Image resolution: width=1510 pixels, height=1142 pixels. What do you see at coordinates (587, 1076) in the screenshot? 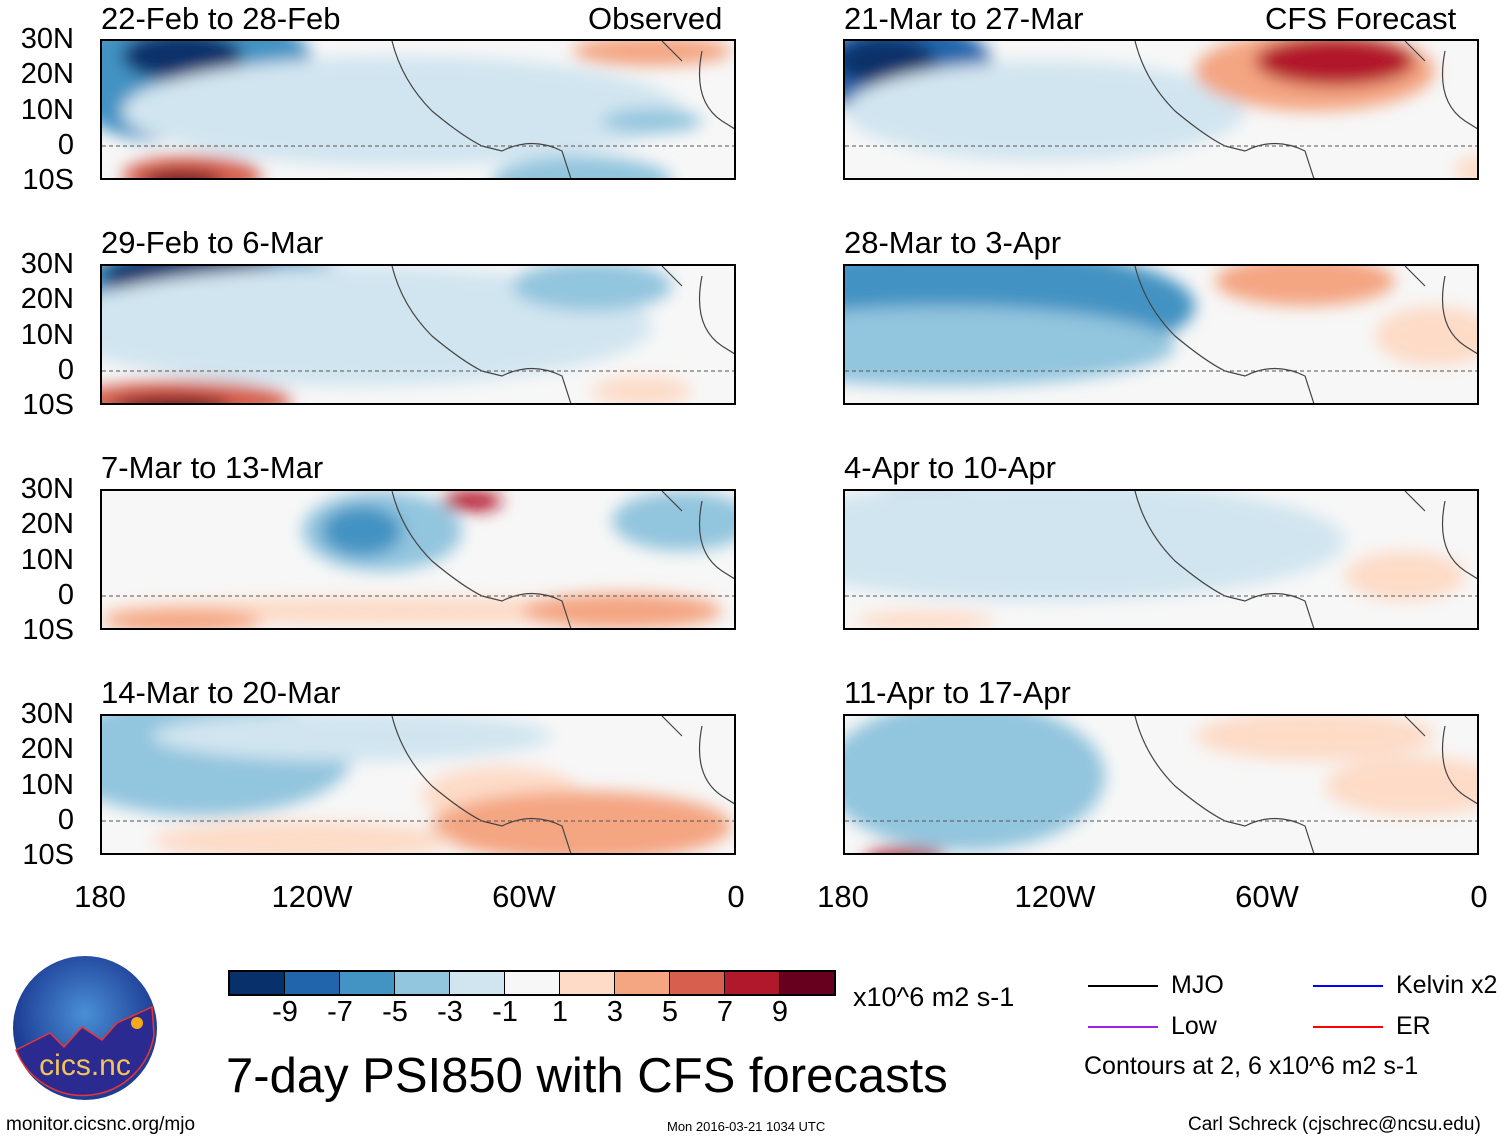
I see `figure-title: 7-day PSI850 with CFS forecasts` at bounding box center [587, 1076].